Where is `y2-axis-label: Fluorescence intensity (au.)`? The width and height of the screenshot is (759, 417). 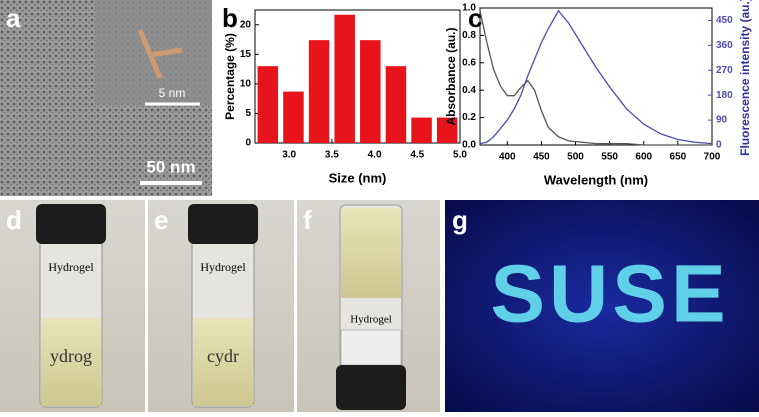 y2-axis-label: Fluorescence intensity (au.) is located at coordinates (745, 78).